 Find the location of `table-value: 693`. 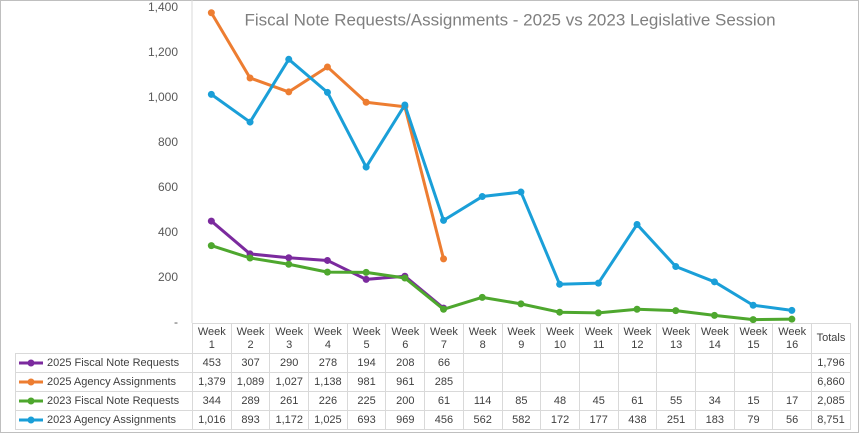

table-value: 693 is located at coordinates (366, 420).